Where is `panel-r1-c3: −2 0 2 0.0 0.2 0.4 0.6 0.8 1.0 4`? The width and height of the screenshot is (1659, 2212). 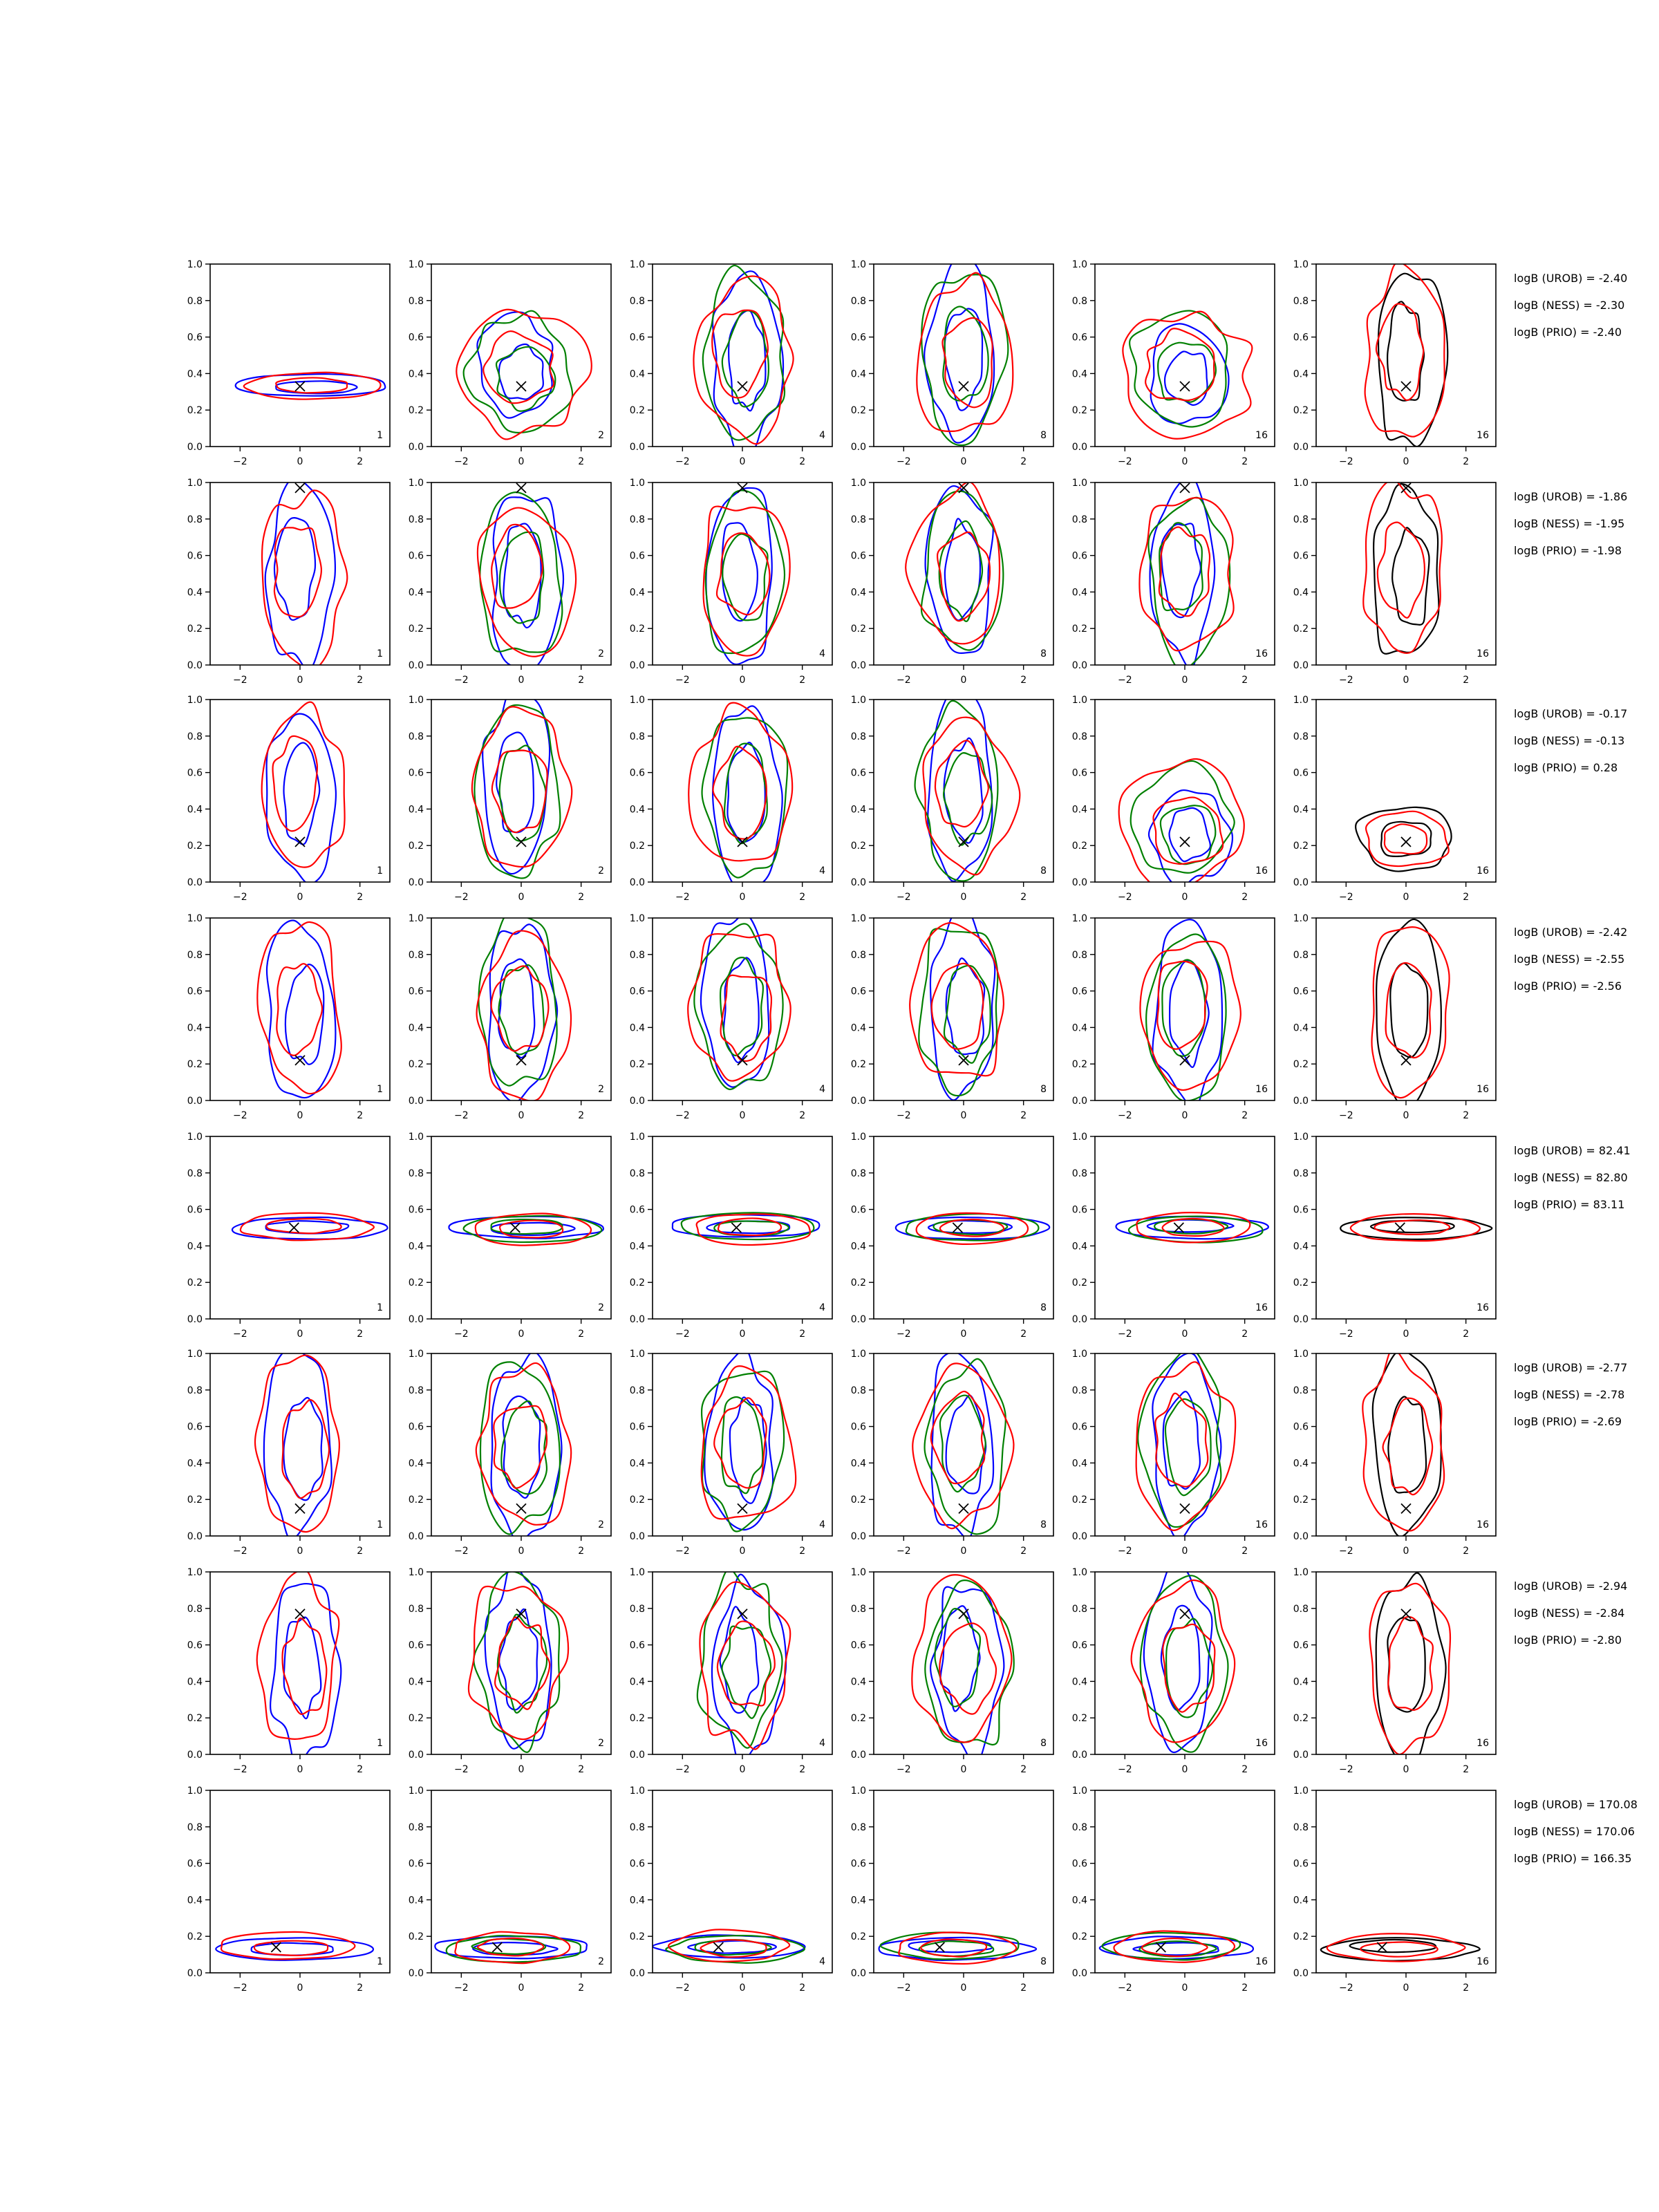 panel-r1-c3: −2 0 2 0.0 0.2 0.4 0.6 0.8 1.0 4 is located at coordinates (732, 363).